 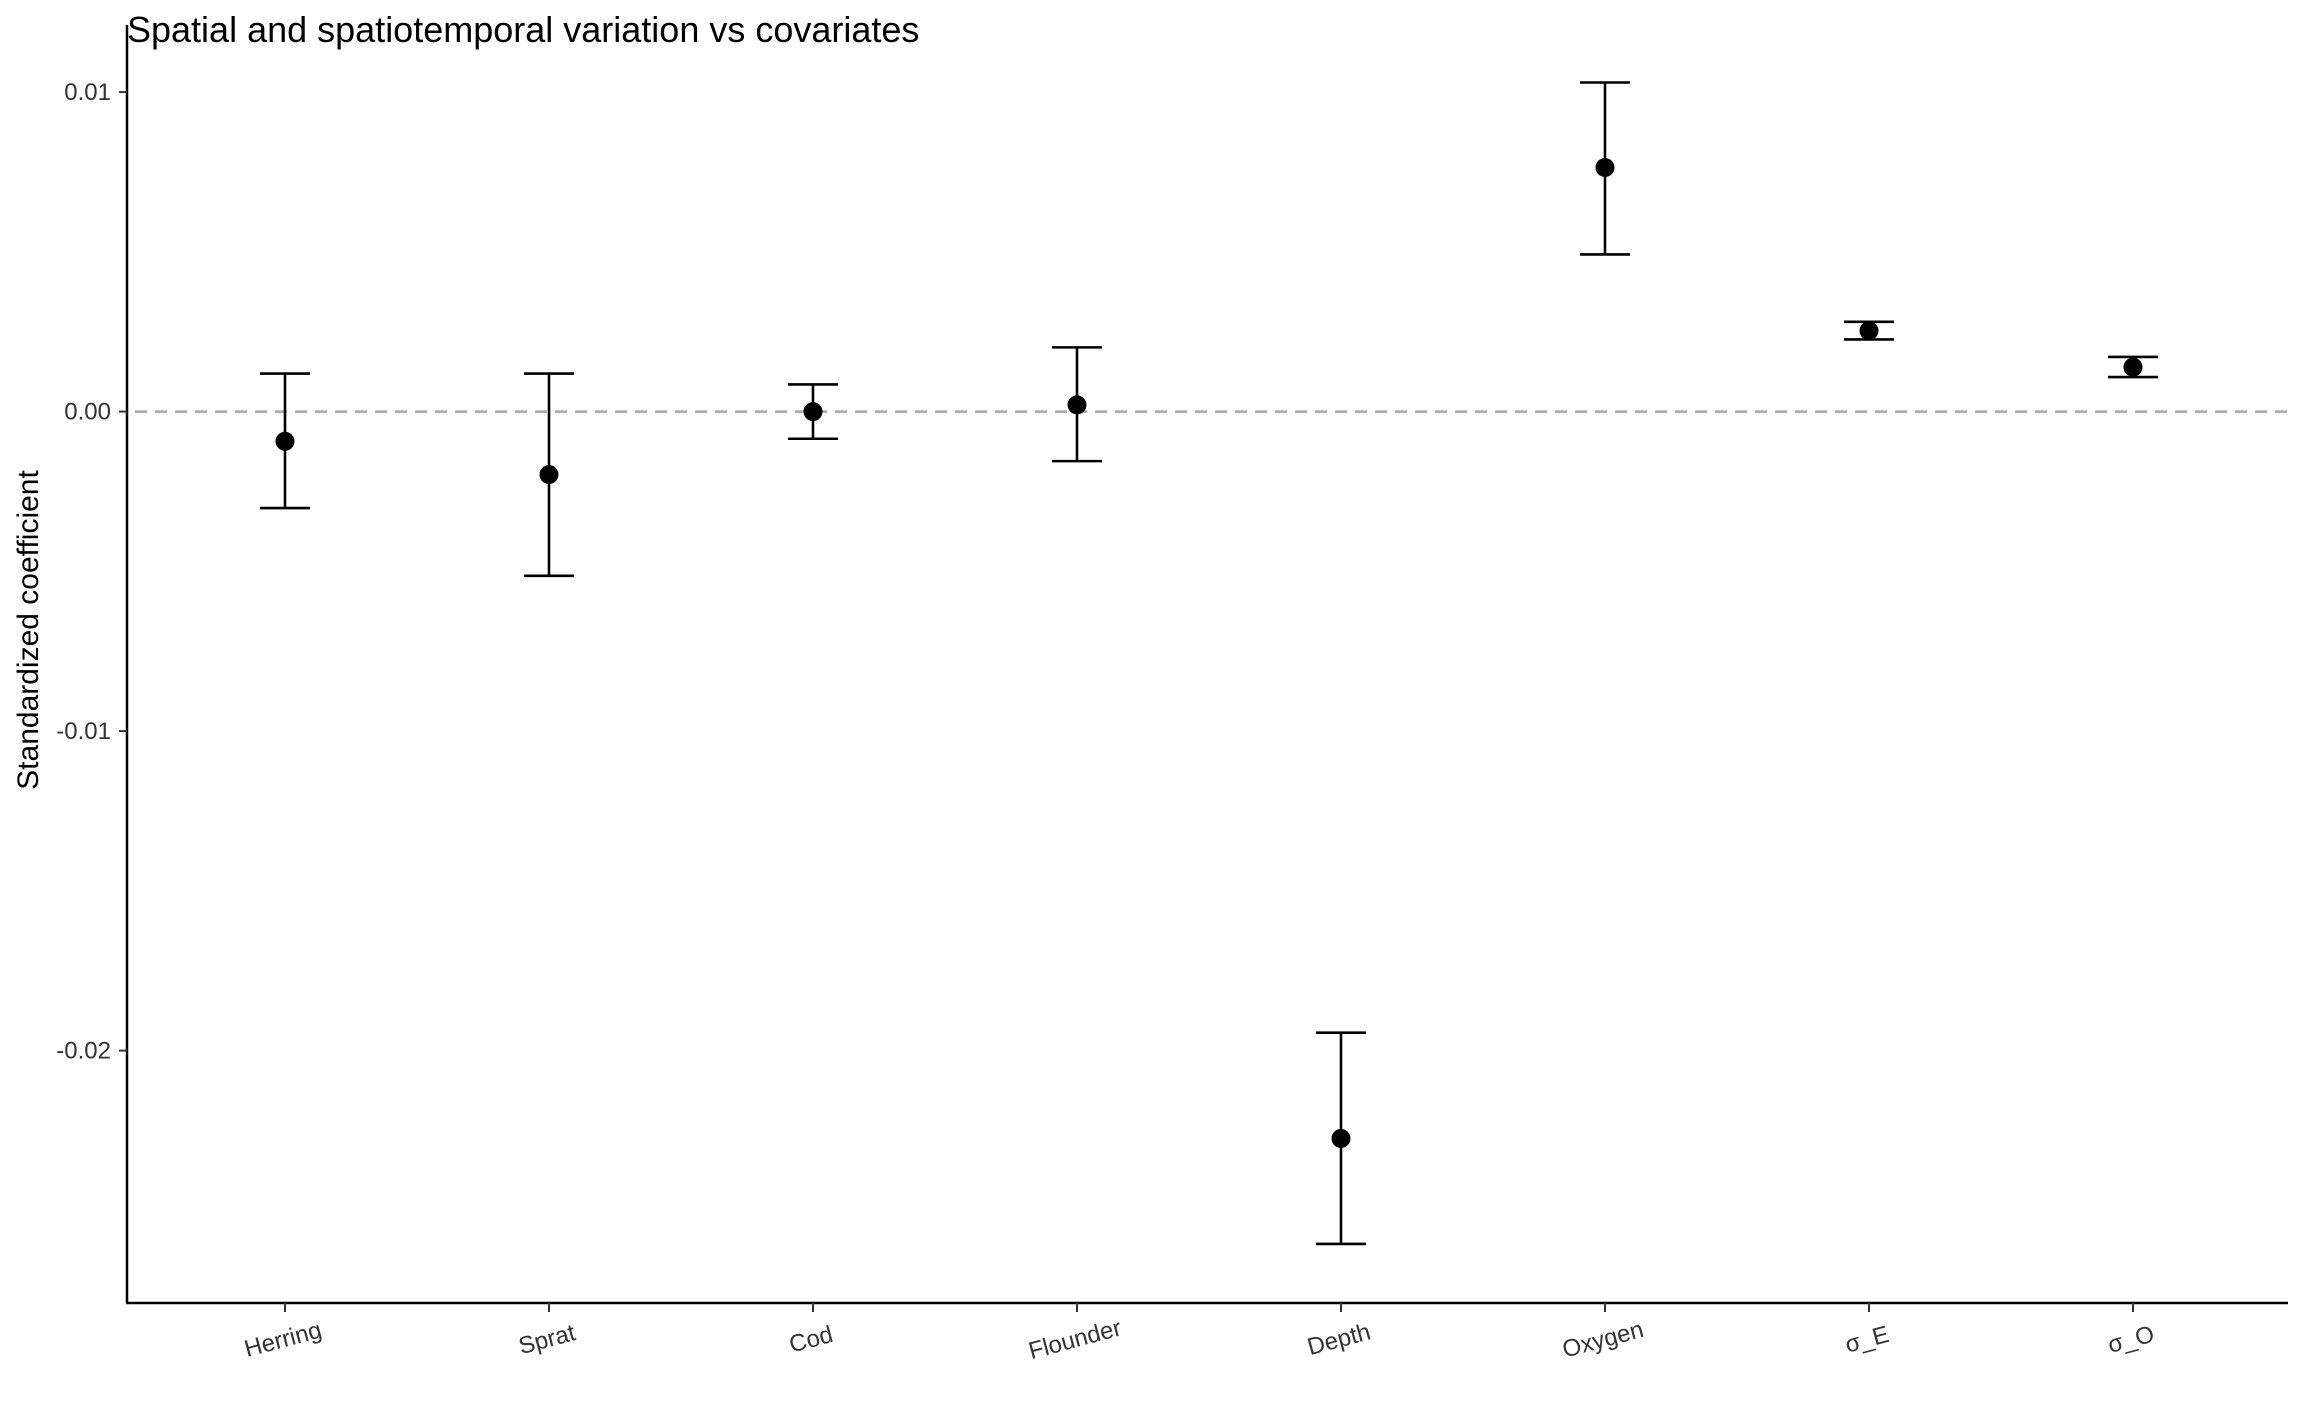 I want to click on x-tick-label: Herring, so click(x=283, y=1340).